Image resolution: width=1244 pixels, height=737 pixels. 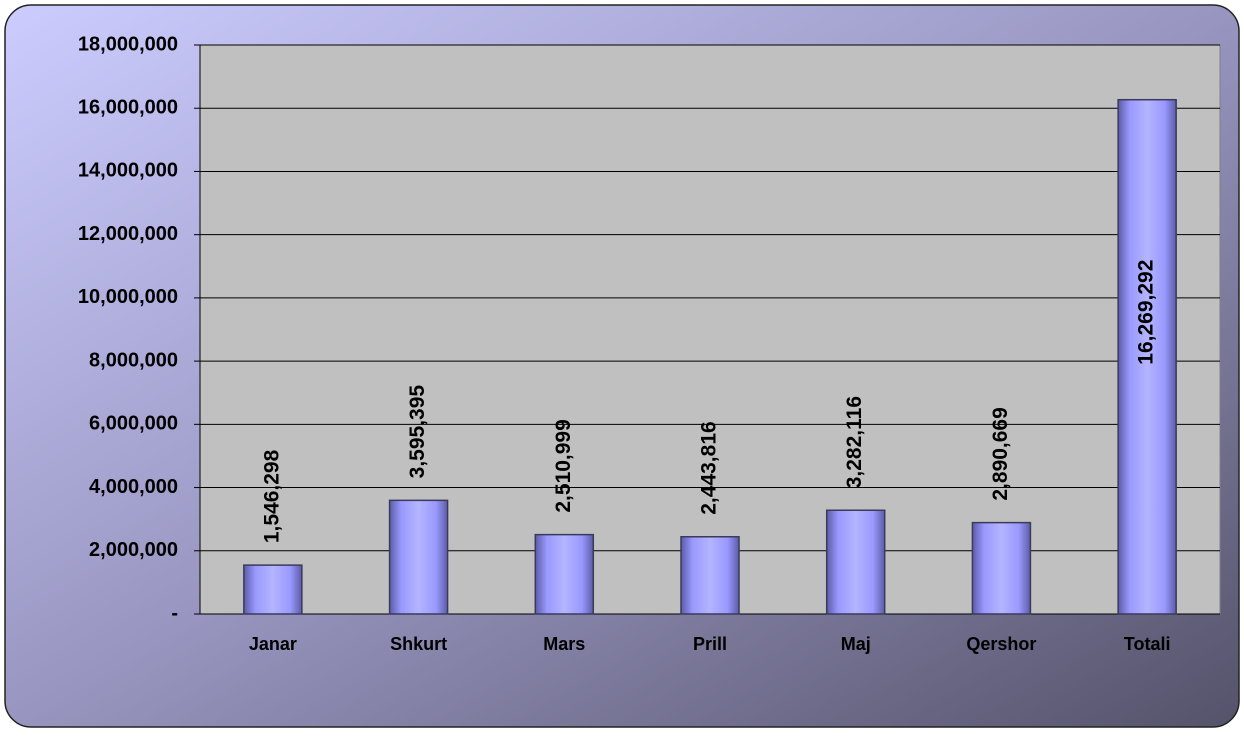 What do you see at coordinates (133, 487) in the screenshot?
I see `y-tick-label: 4,000,000` at bounding box center [133, 487].